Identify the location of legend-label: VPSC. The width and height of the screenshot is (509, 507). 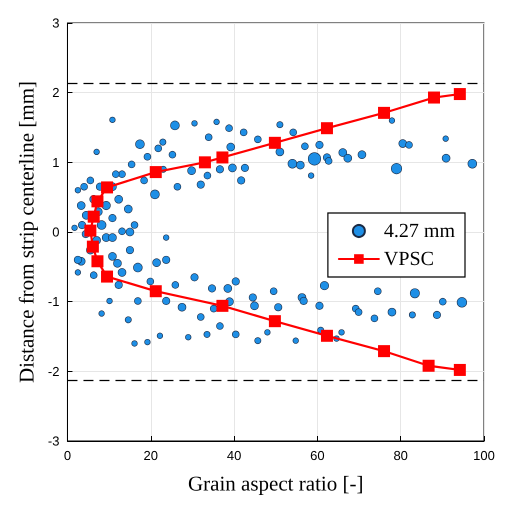
(409, 259).